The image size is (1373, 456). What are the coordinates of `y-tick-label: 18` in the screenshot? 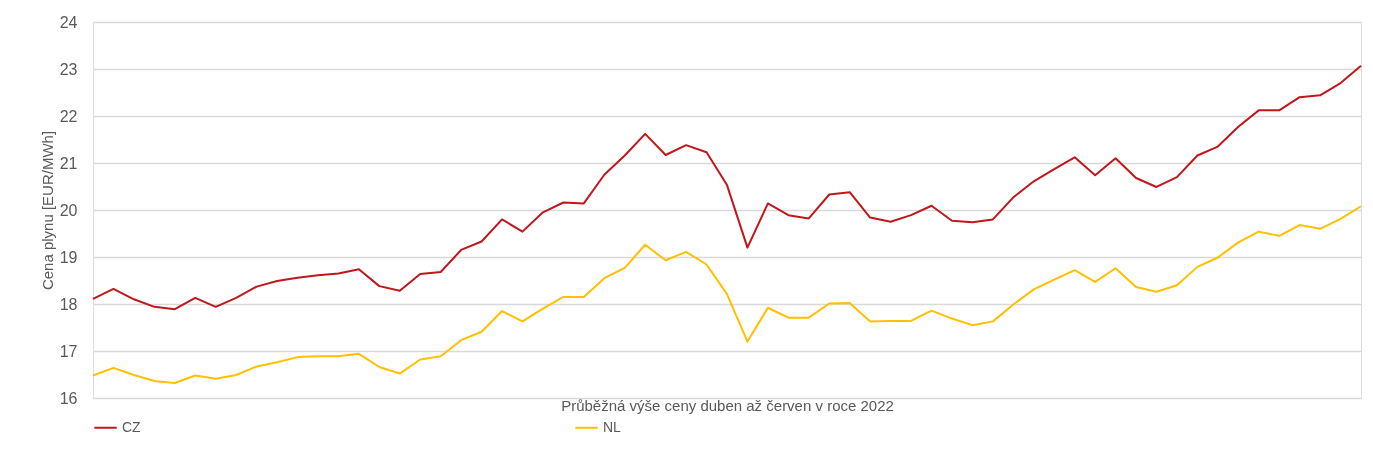 It's located at (68, 304).